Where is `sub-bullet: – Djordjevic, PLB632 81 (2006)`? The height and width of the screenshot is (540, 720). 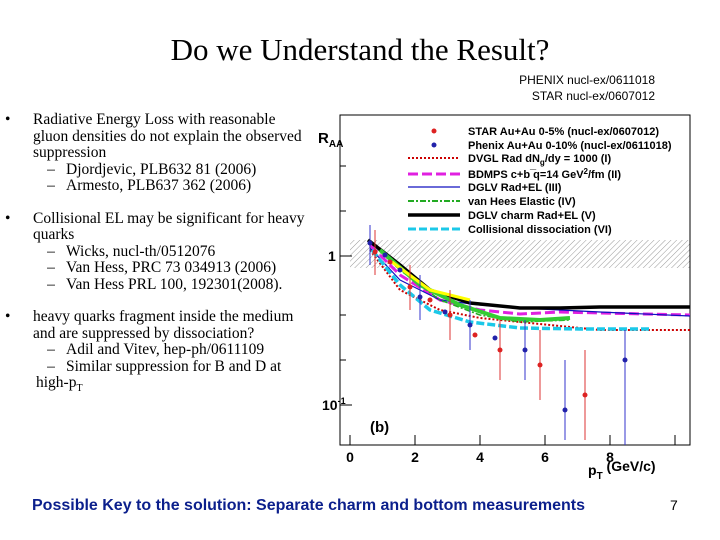
sub-bullet: – Djordjevic, PLB632 81 (2006) is located at coordinates (169, 169).